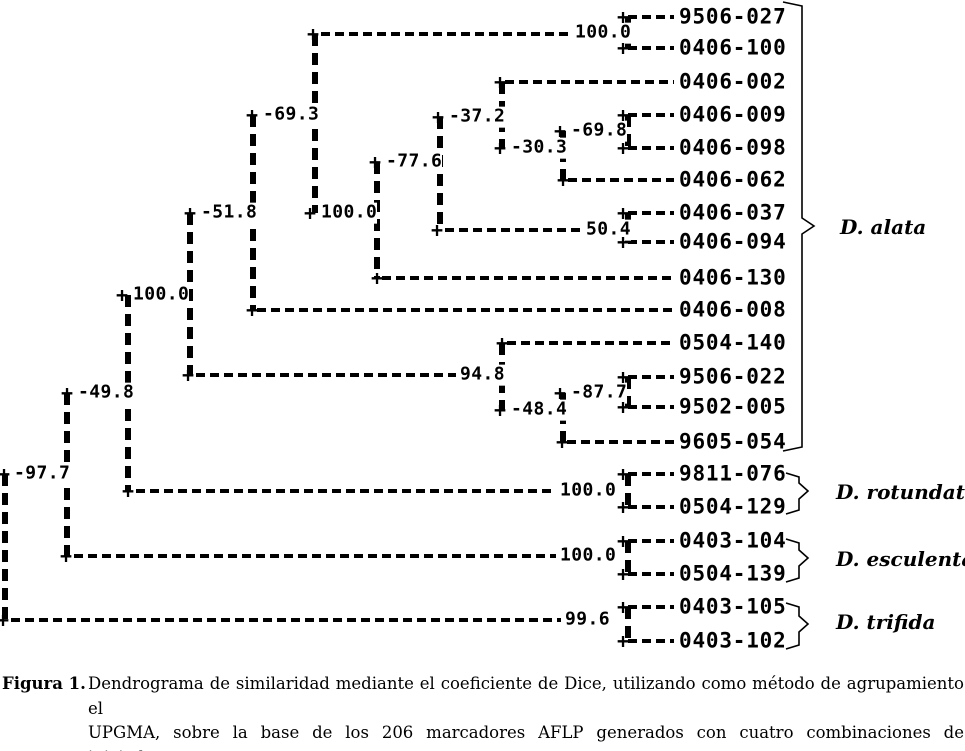 This screenshot has height=751, width=965. Describe the element at coordinates (513, 230) in the screenshot. I see `node-branch-a8` at that location.